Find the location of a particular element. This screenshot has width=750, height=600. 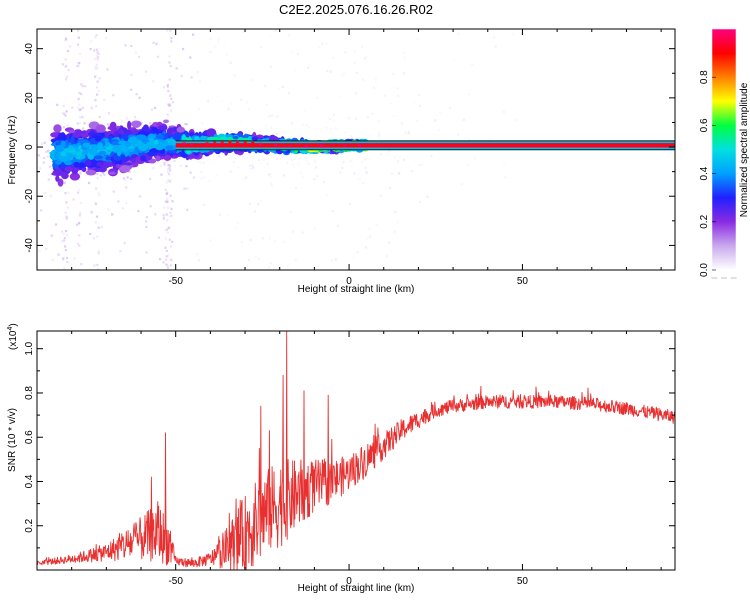

snr-y-tick-label: 0.6 is located at coordinates (29, 437).